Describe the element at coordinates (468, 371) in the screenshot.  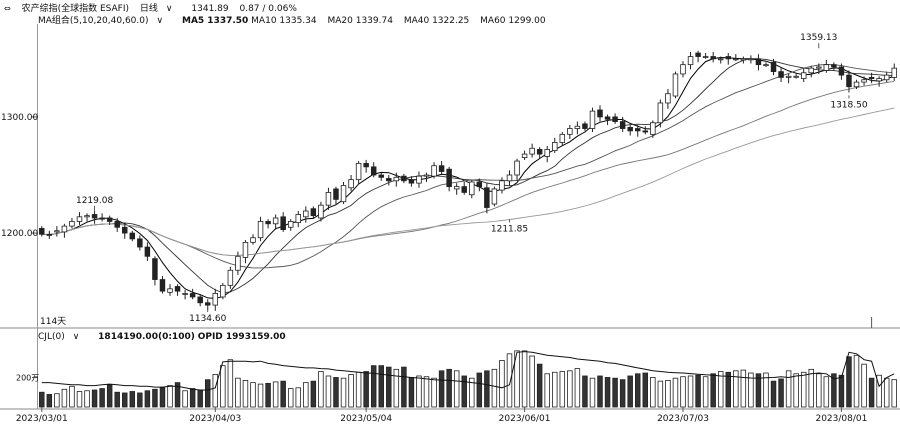
I see `volume-average-line` at that location.